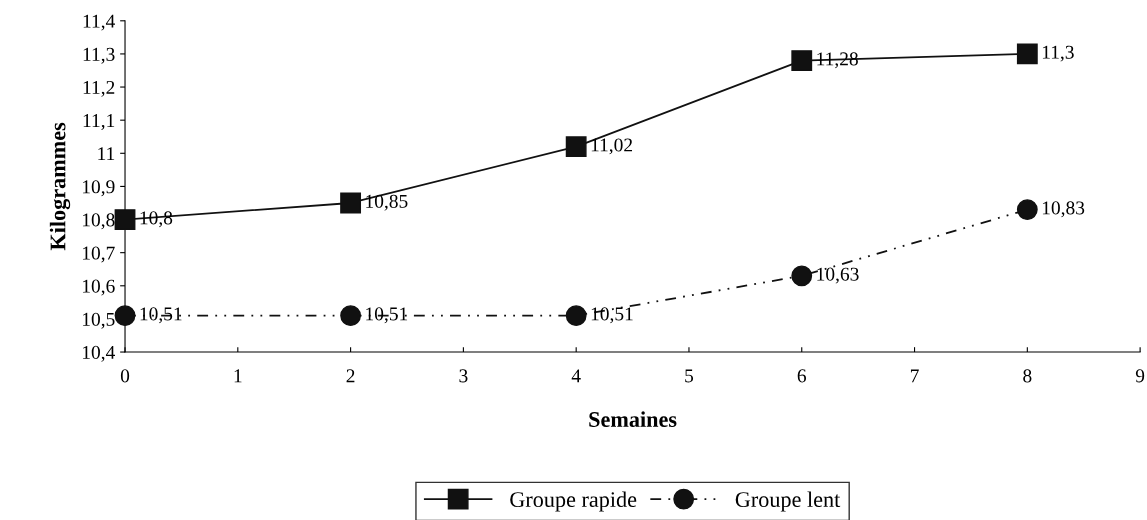  I want to click on data-label: 10,83, so click(1063, 209).